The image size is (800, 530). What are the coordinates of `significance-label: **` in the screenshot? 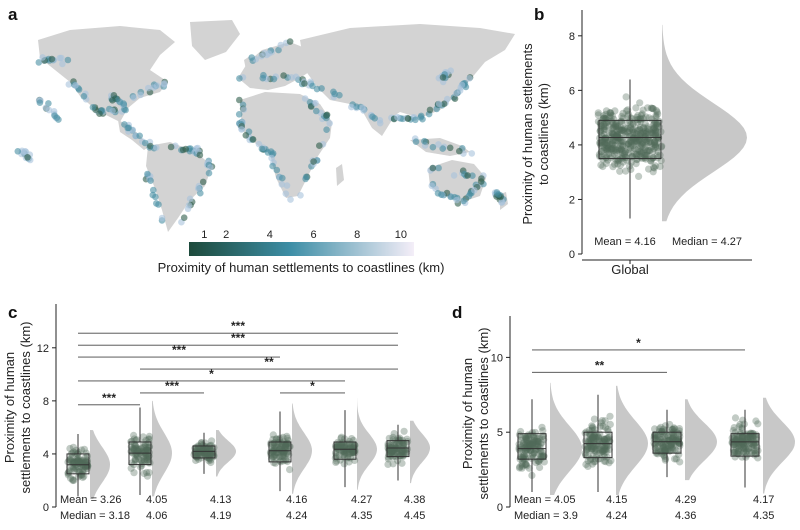 It's located at (600, 365).